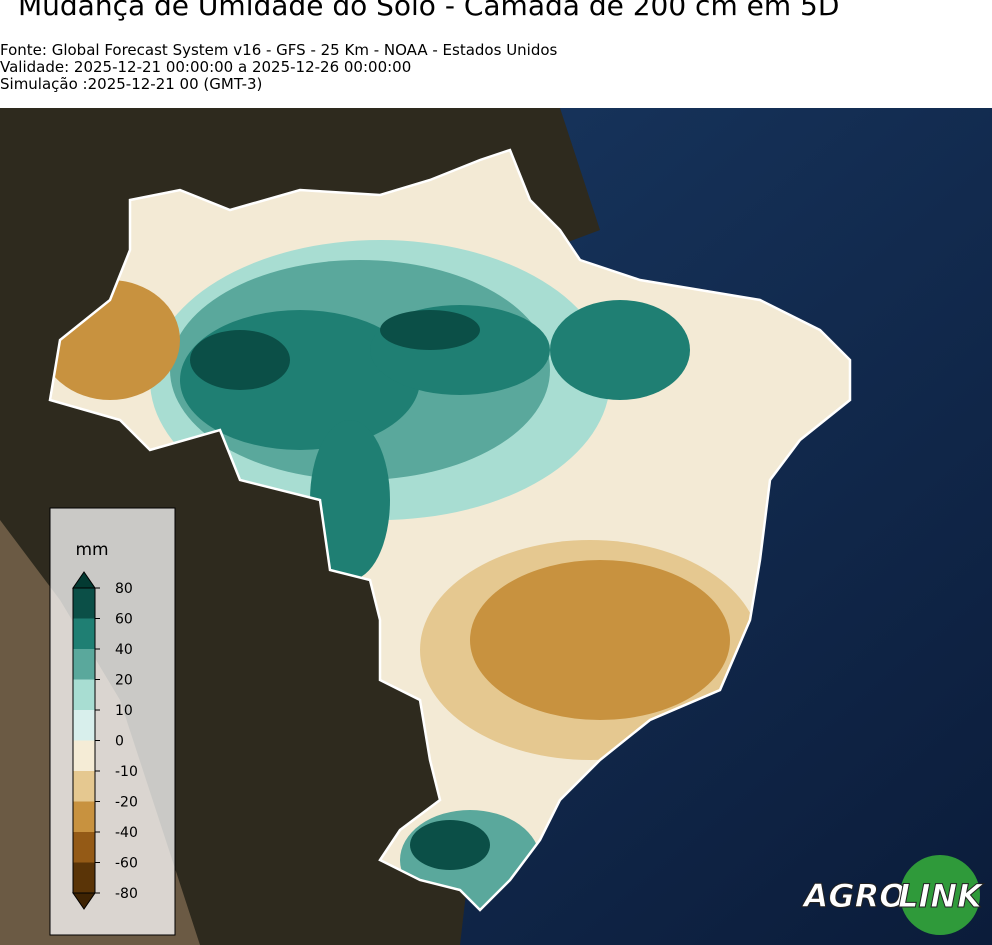 The width and height of the screenshot is (992, 945). Describe the element at coordinates (941, 896) in the screenshot. I see `logo-right: LINK` at that location.